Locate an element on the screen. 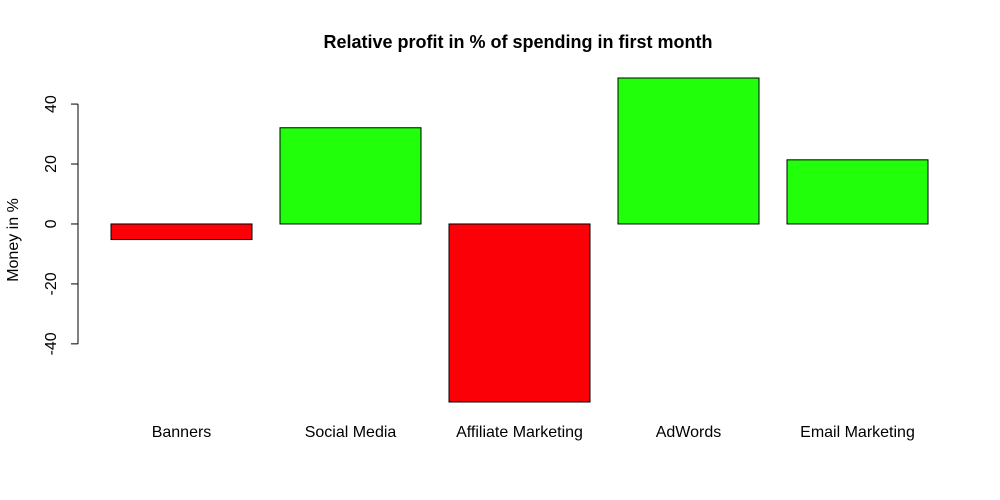 This screenshot has height=500, width=1000. y-tick-label: 20 is located at coordinates (51, 164).